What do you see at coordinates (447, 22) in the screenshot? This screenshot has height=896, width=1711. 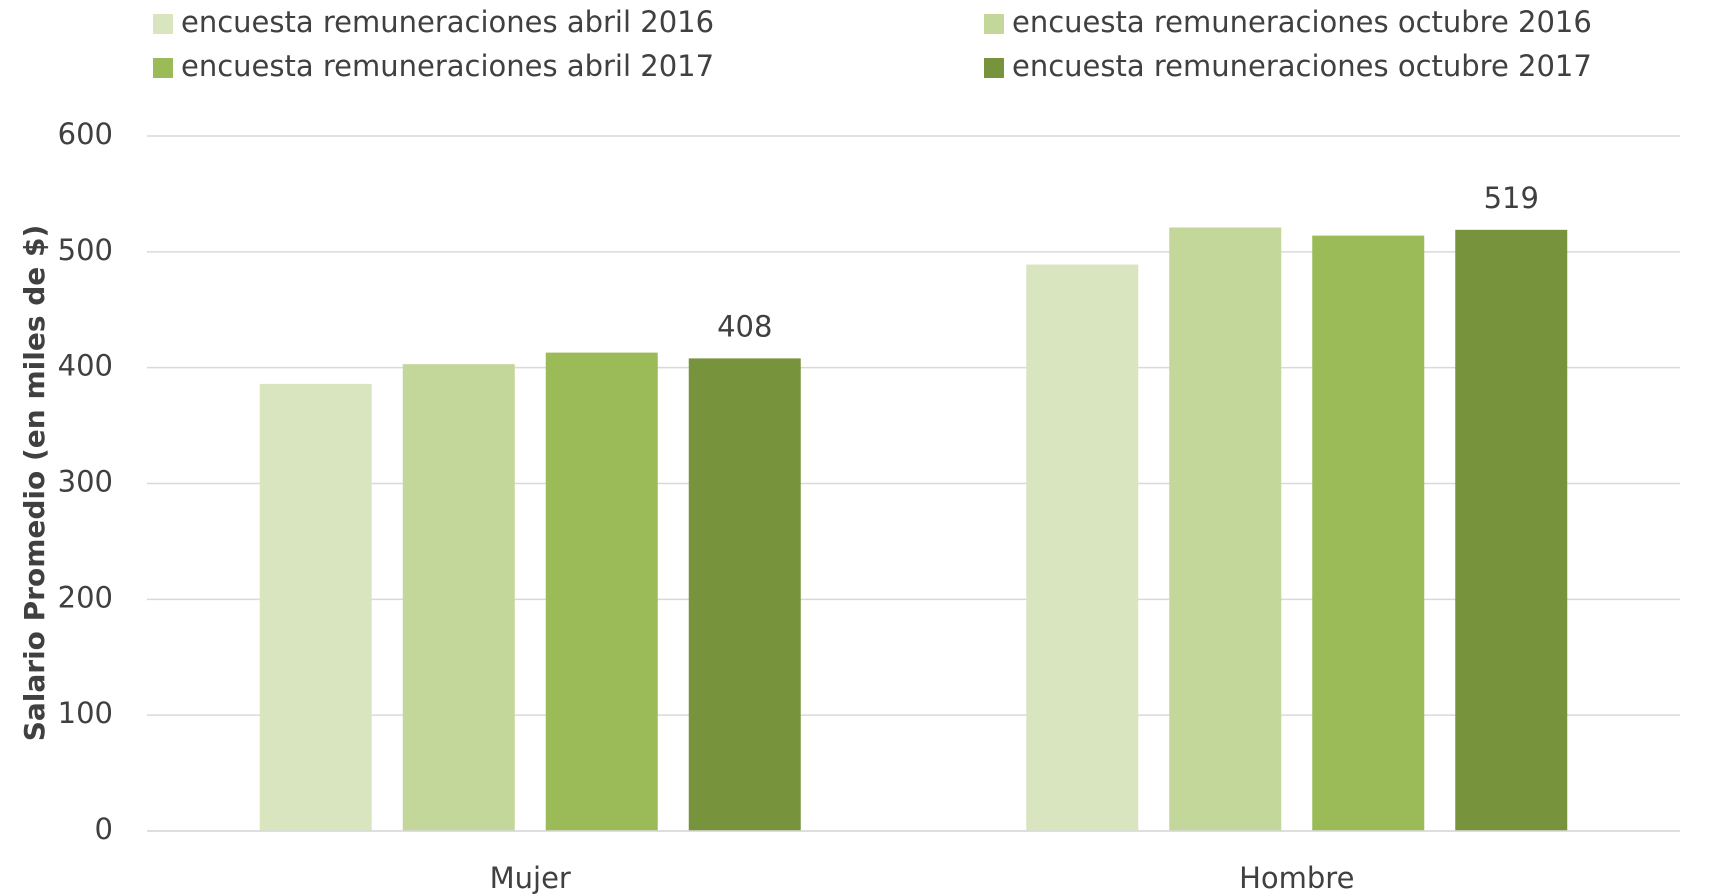 I see `legend-label: encuesta remuneraciones abril 2016` at bounding box center [447, 22].